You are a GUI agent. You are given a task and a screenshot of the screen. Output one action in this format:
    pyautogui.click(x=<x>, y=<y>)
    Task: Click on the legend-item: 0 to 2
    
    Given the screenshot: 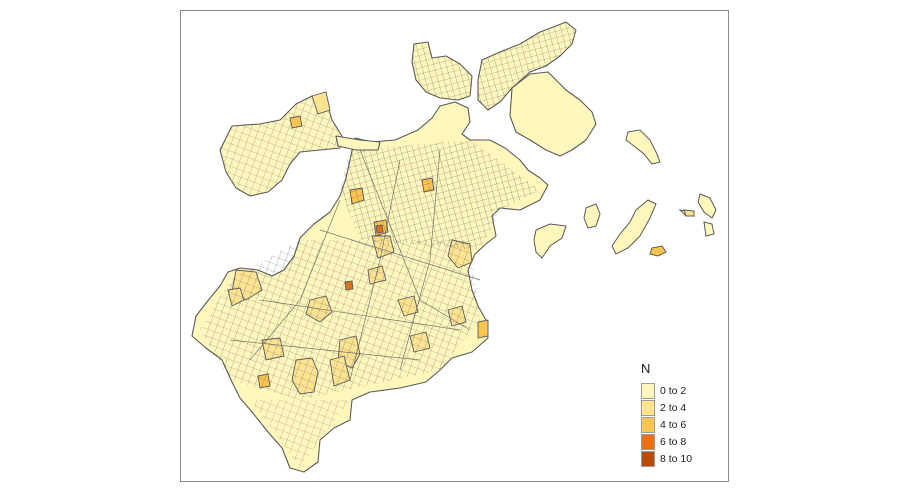 What is the action you would take?
    pyautogui.click(x=681, y=390)
    